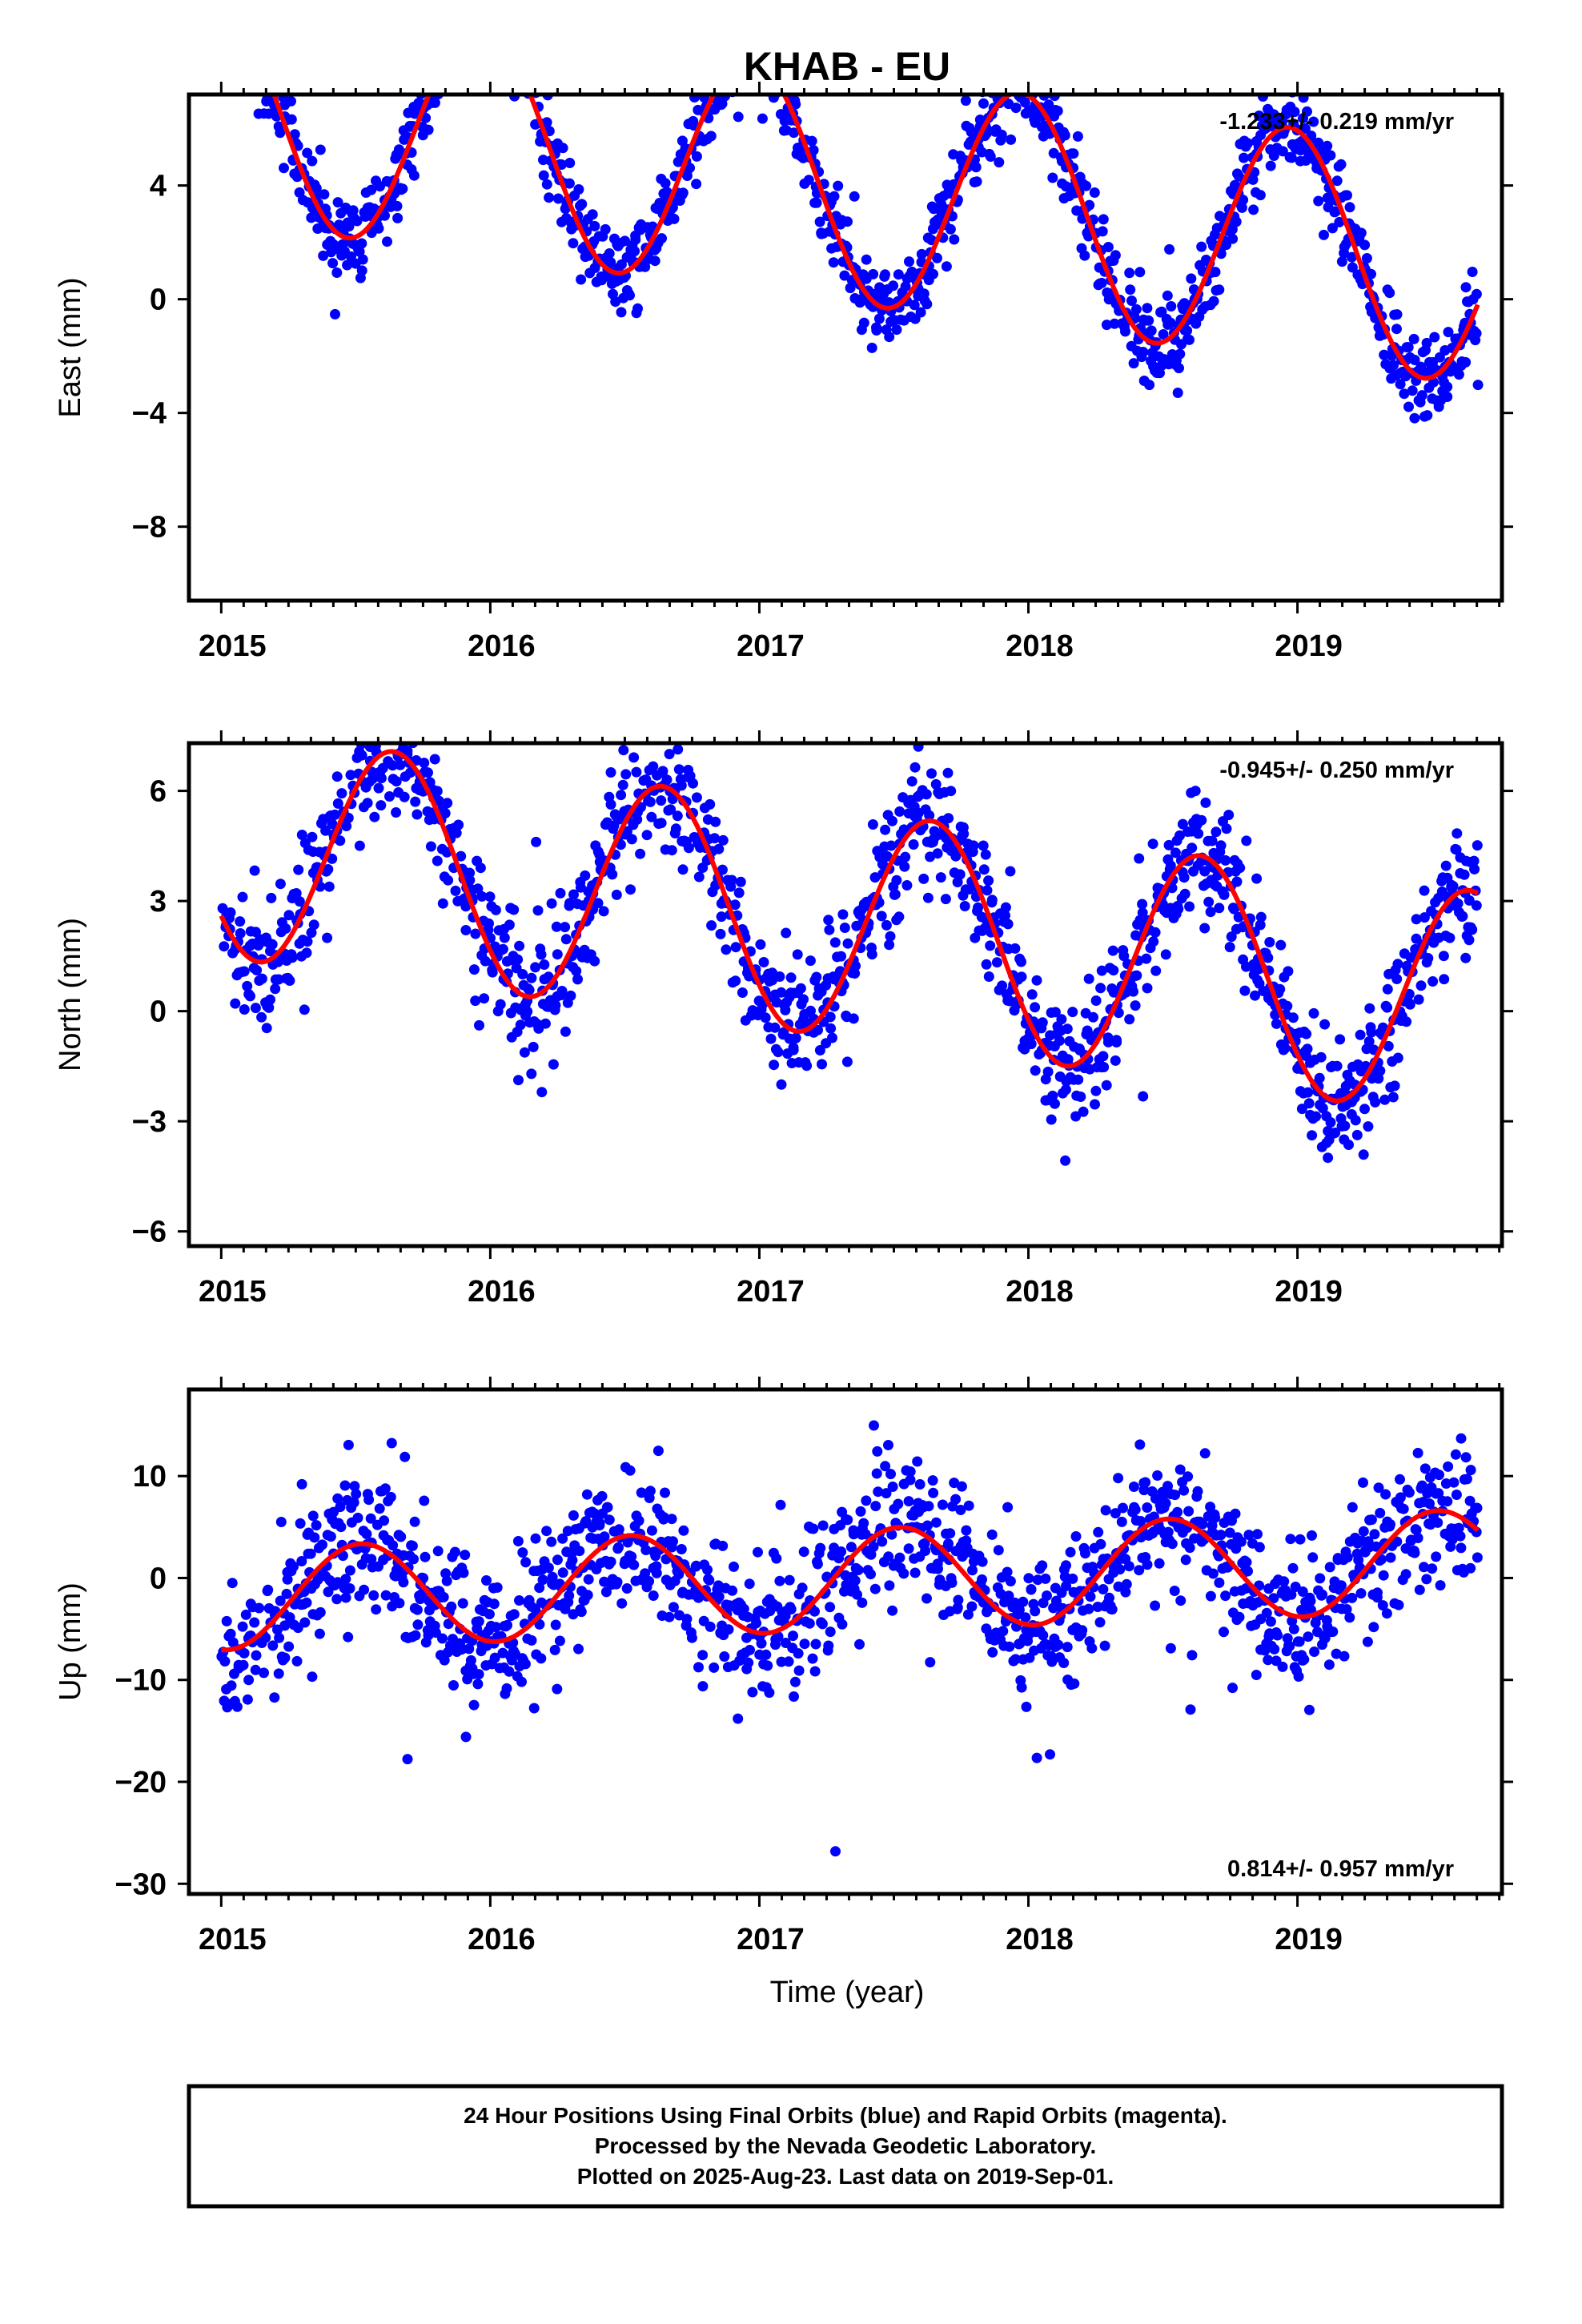 The height and width of the screenshot is (2324, 1582). Describe the element at coordinates (1040, 1940) in the screenshot. I see `x-tick-label: 2018` at that location.